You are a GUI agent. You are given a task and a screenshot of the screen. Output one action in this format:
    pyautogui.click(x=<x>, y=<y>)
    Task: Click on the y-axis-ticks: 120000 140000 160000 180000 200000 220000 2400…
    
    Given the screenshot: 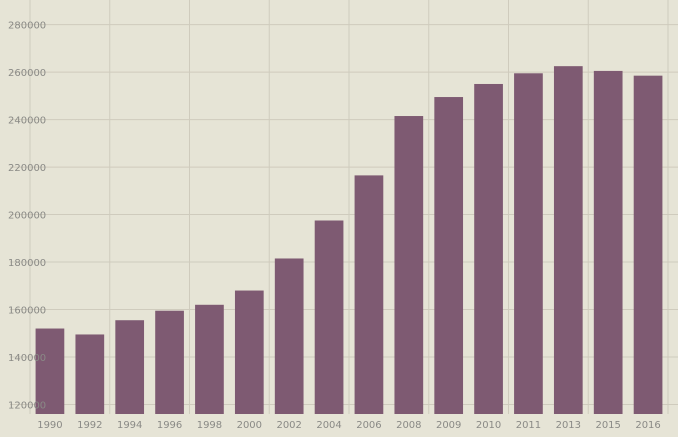 What is the action you would take?
    pyautogui.click(x=27, y=216)
    